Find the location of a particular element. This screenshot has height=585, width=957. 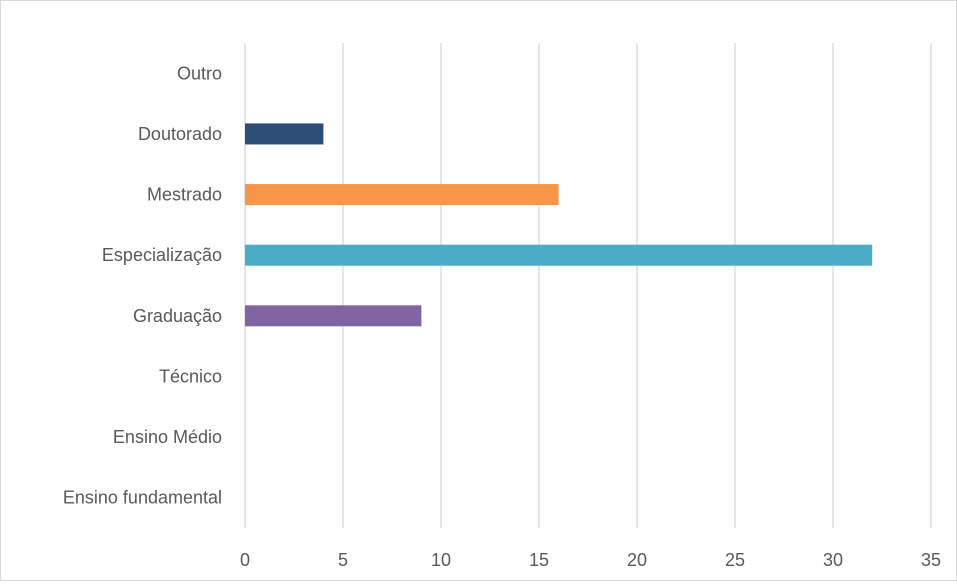

x-tick-label: 15 is located at coordinates (539, 560).